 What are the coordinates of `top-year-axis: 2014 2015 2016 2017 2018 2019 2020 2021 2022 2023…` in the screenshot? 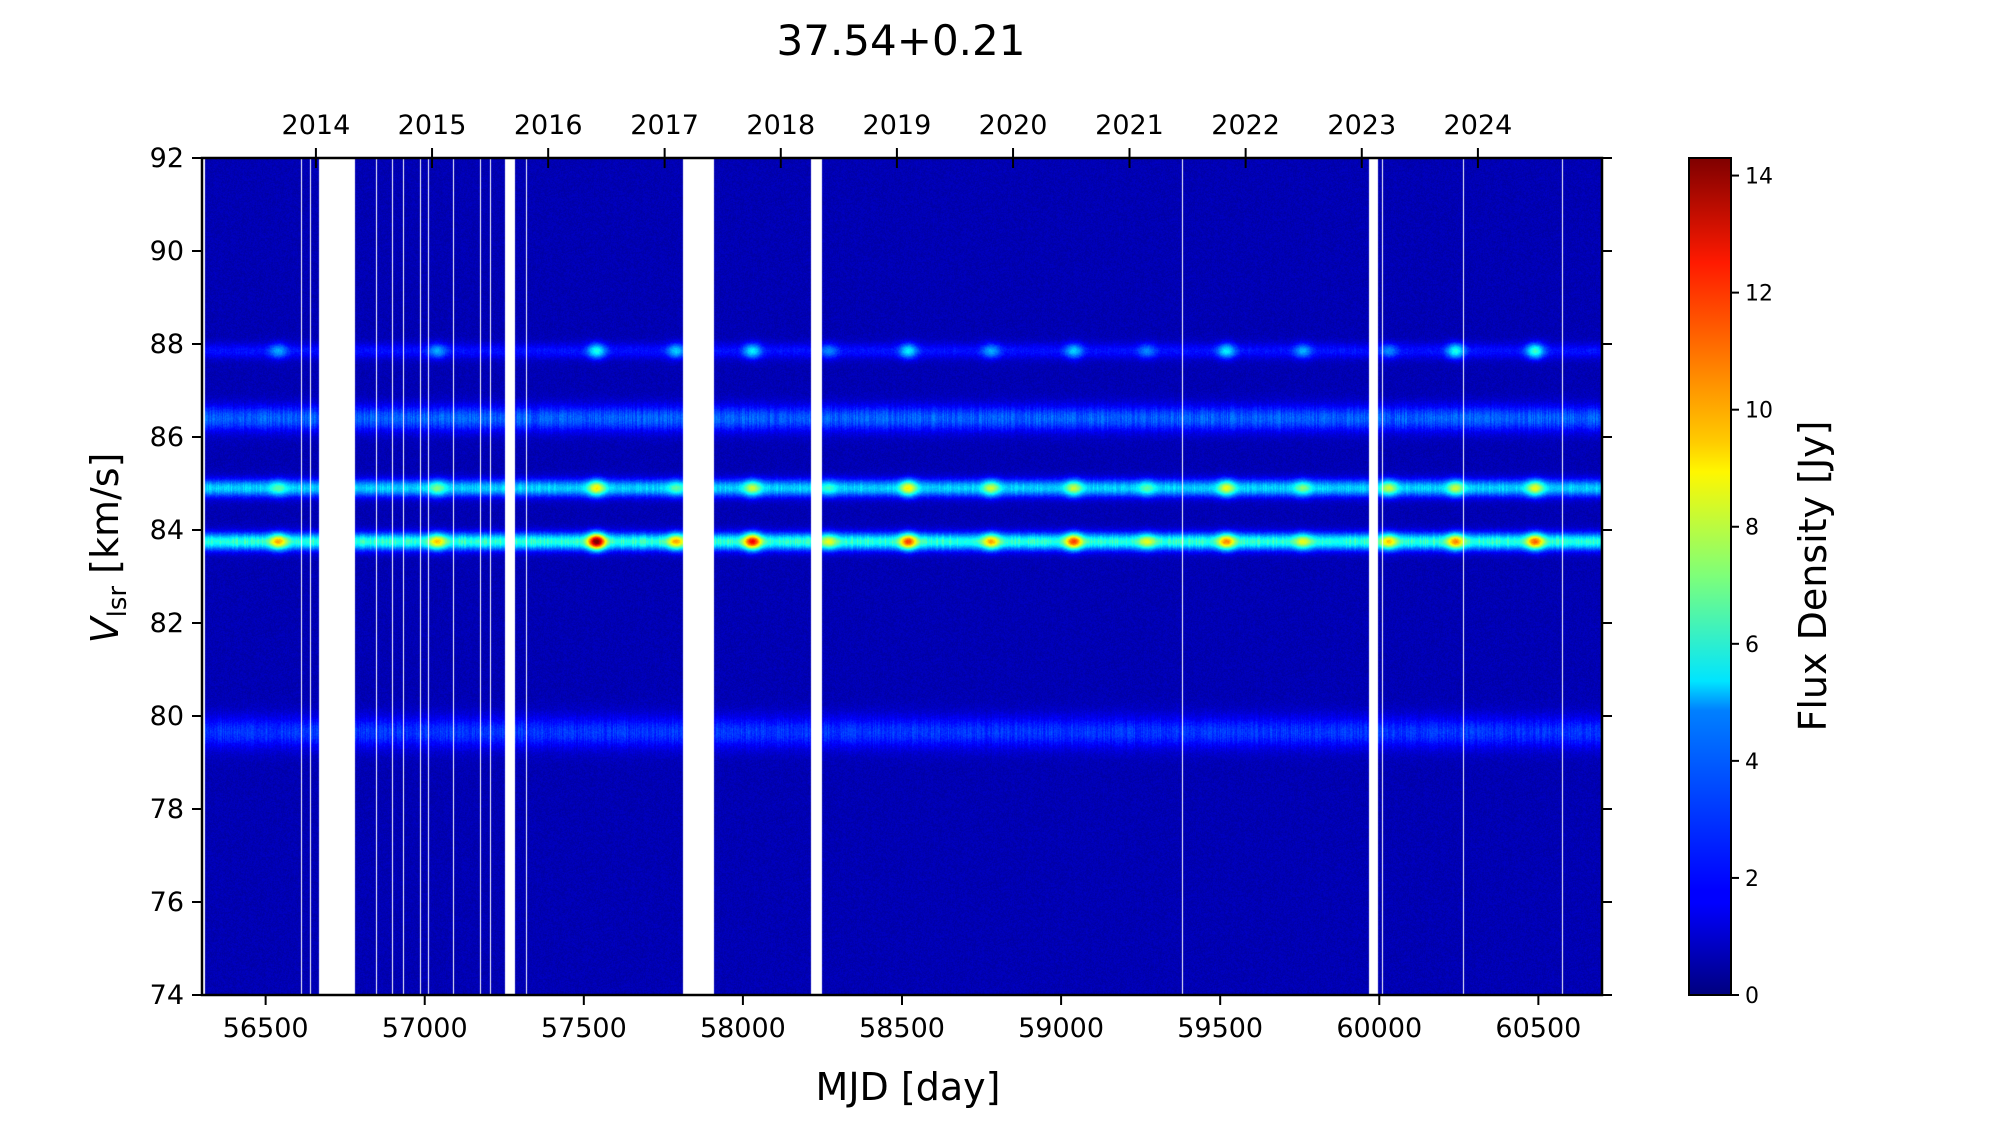 It's located at (897, 139).